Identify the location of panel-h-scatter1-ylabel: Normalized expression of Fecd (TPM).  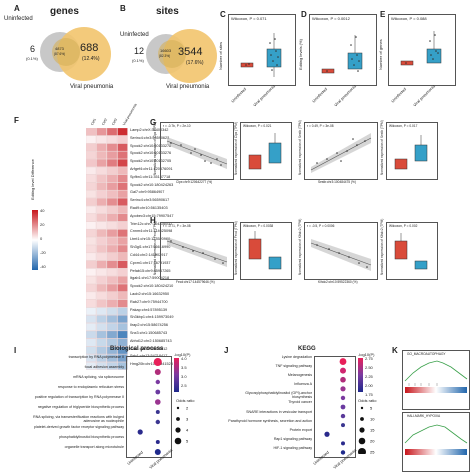
(155, 248).